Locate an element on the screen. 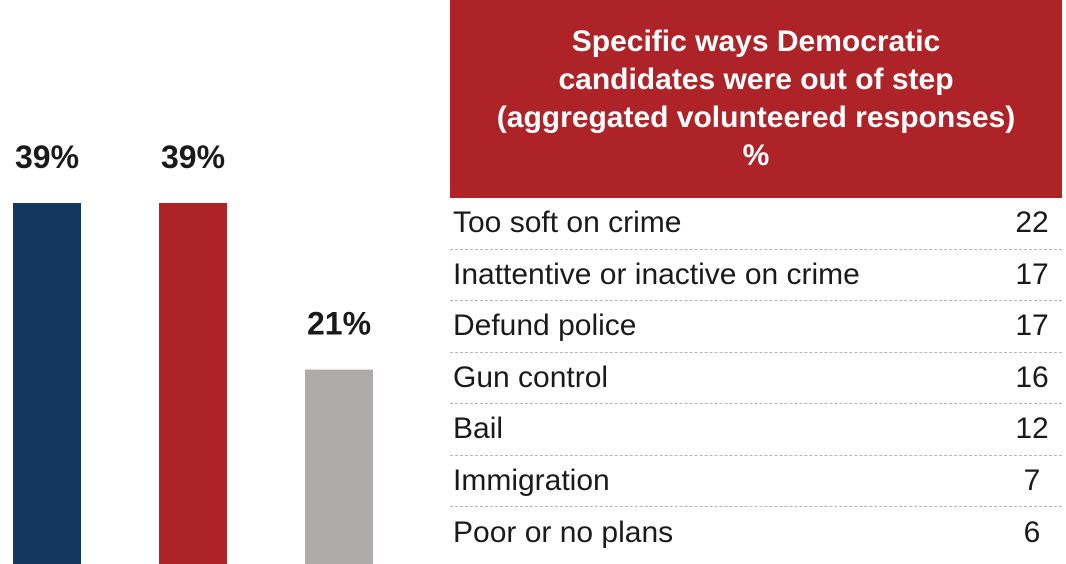  table-row: Bail 12 is located at coordinates (756, 430).